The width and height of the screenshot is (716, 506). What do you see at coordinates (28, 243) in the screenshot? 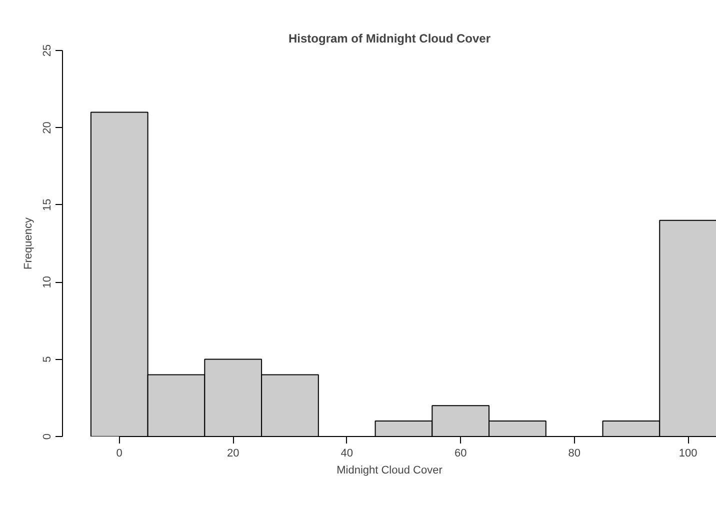
I see `y-axis-title: Frequency` at bounding box center [28, 243].